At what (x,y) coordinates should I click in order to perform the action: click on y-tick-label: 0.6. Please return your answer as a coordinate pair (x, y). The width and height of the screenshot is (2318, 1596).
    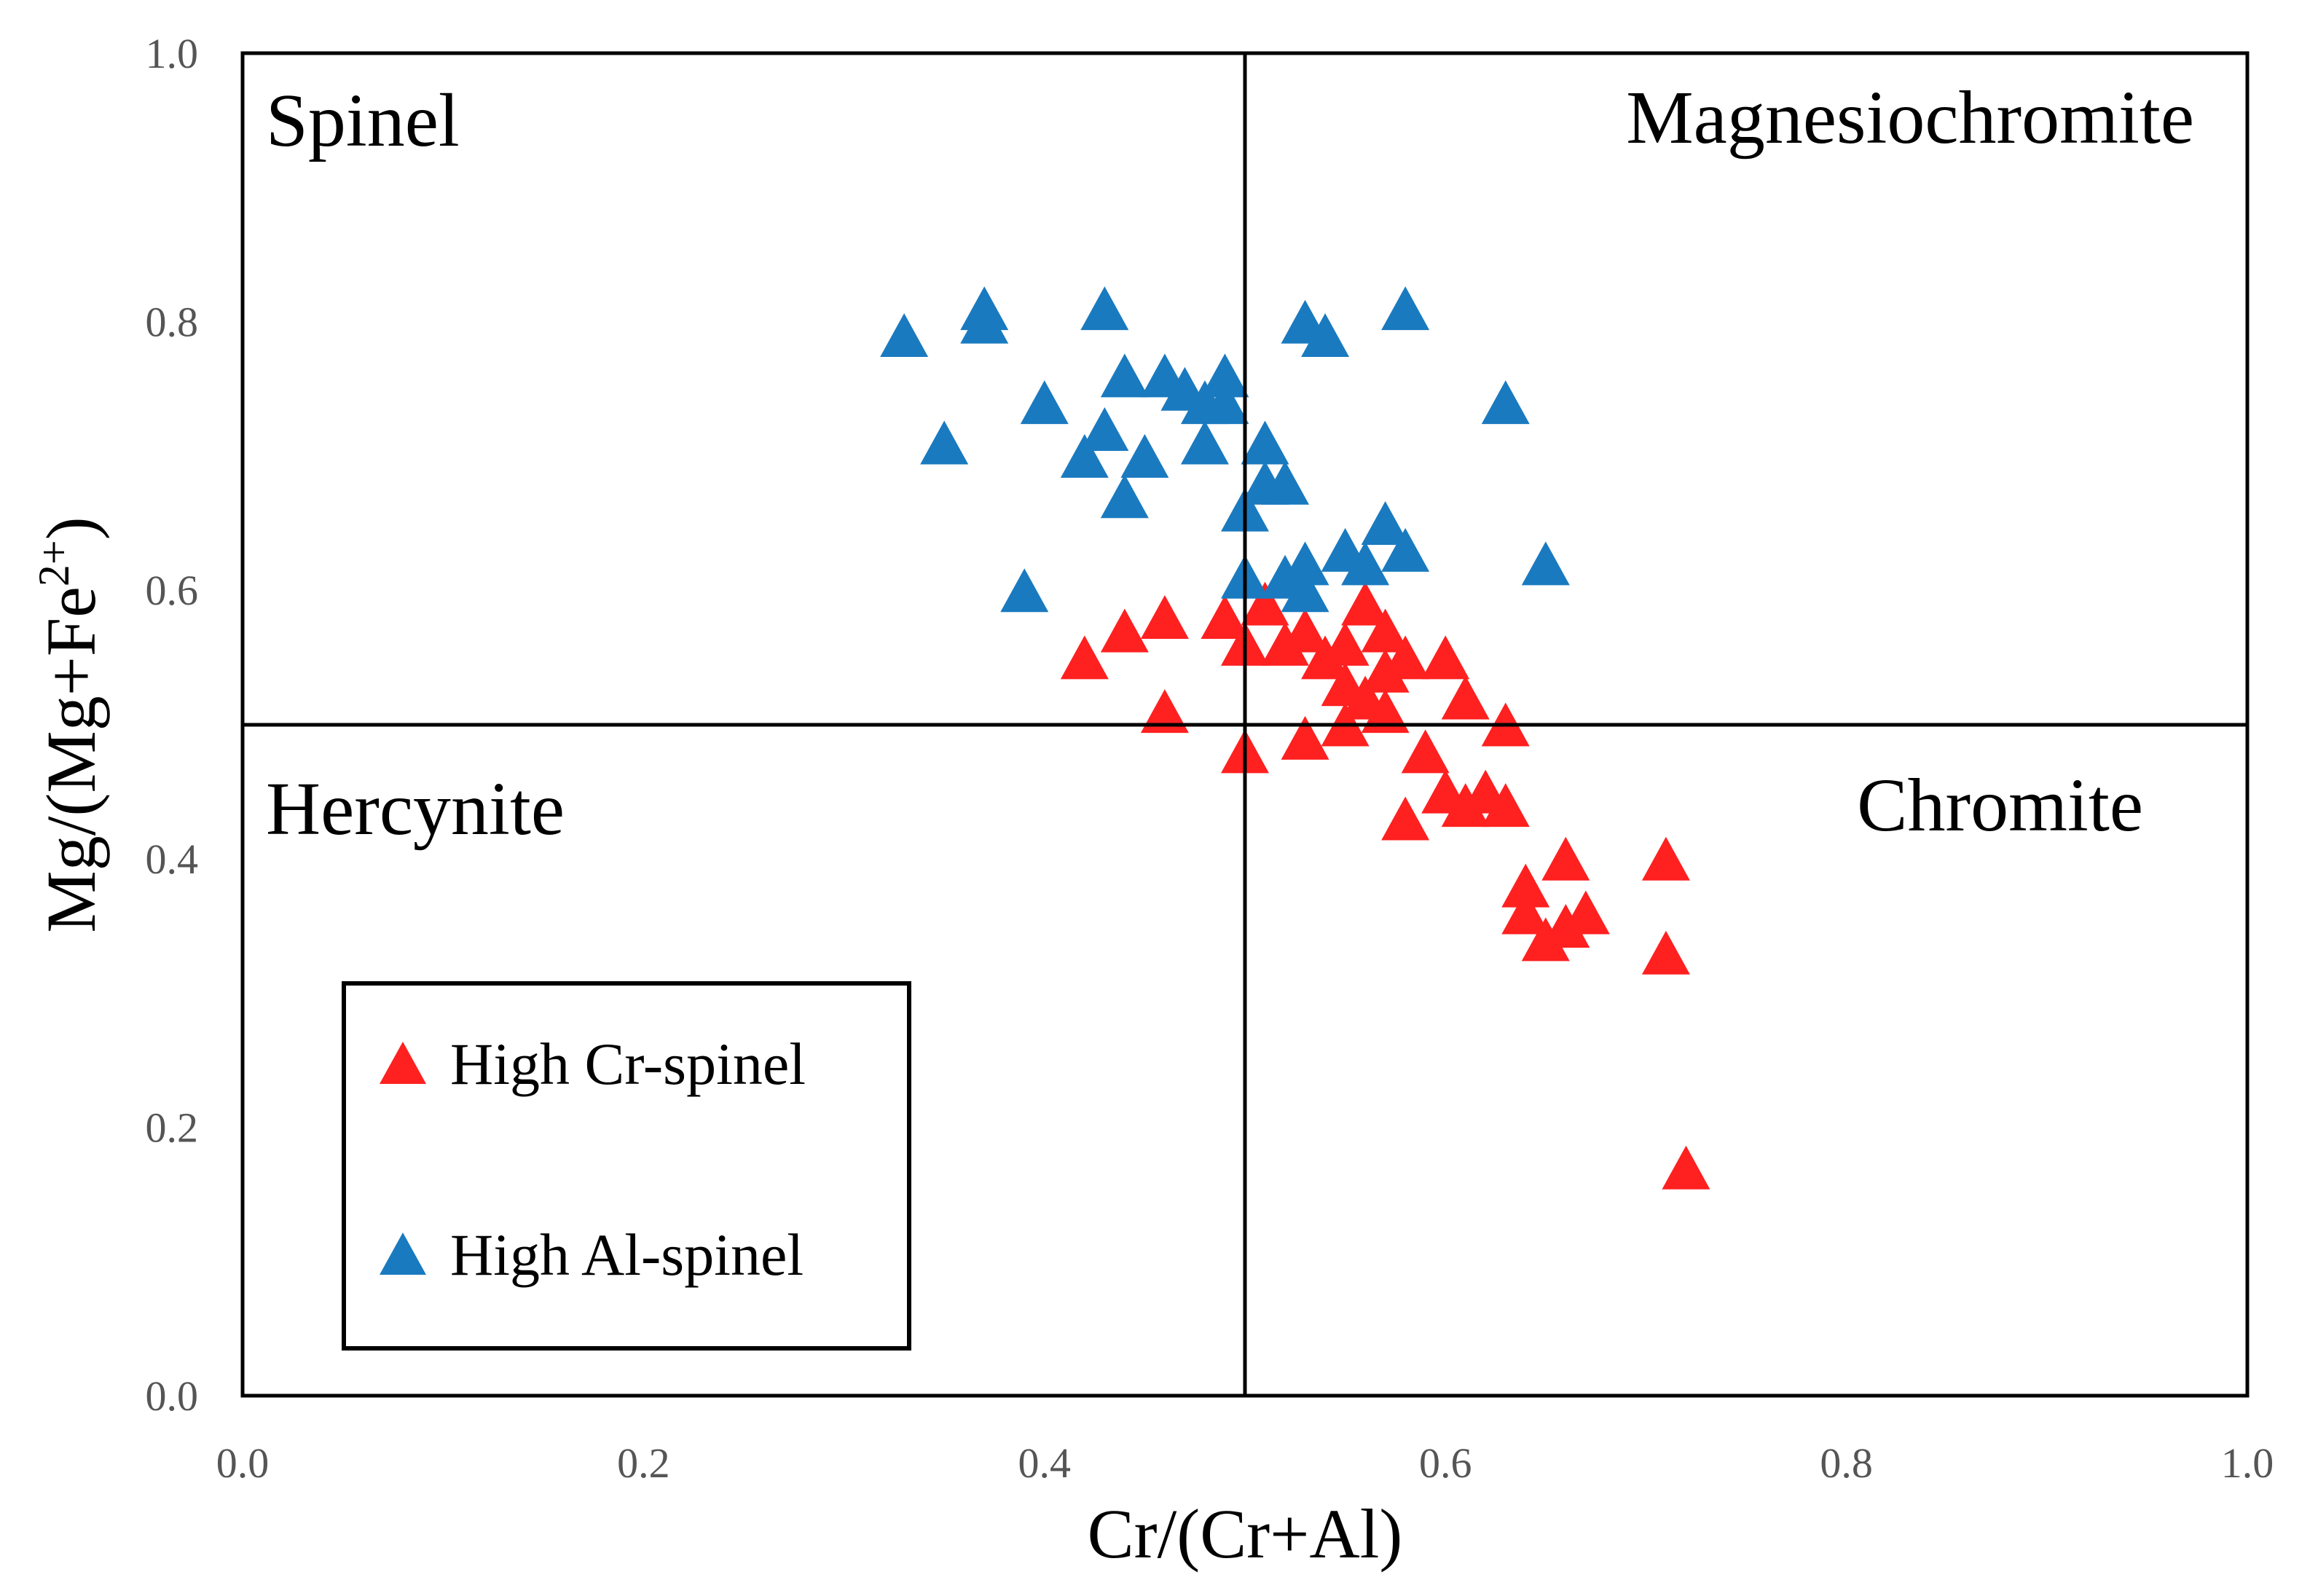
    Looking at the image, I should click on (172, 590).